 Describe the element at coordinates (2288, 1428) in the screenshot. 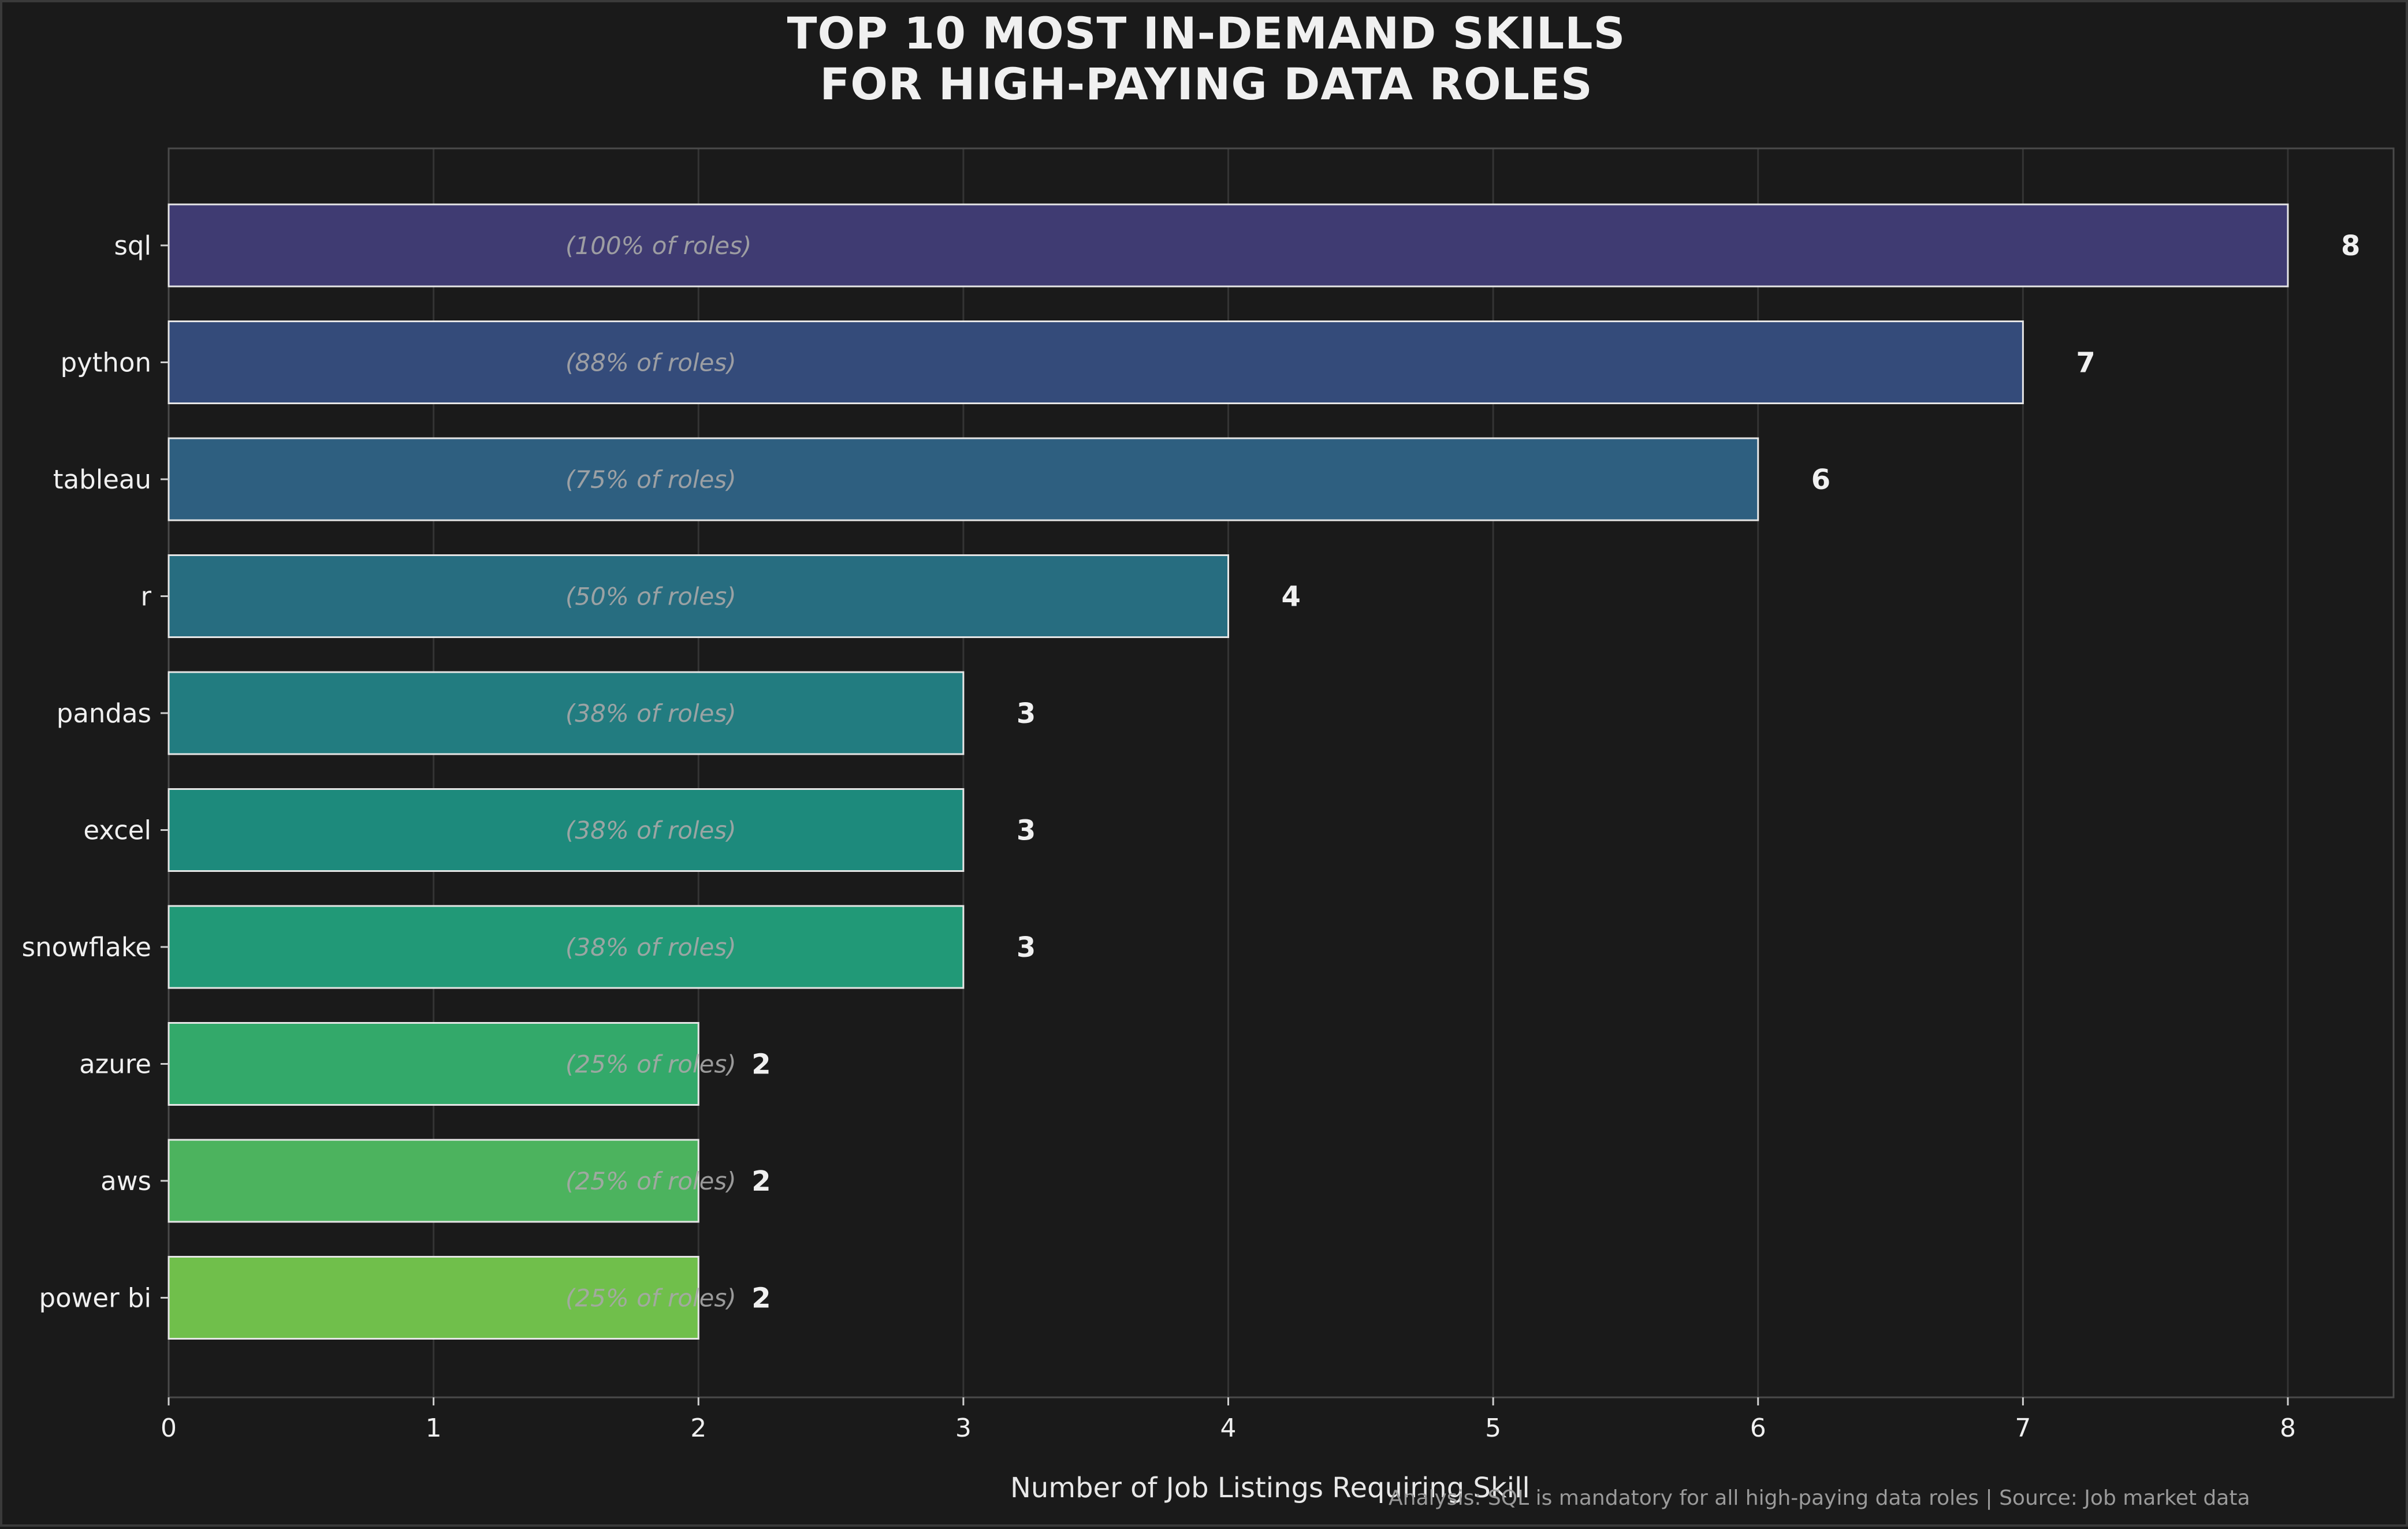

I see `x-tick-label: 8` at that location.